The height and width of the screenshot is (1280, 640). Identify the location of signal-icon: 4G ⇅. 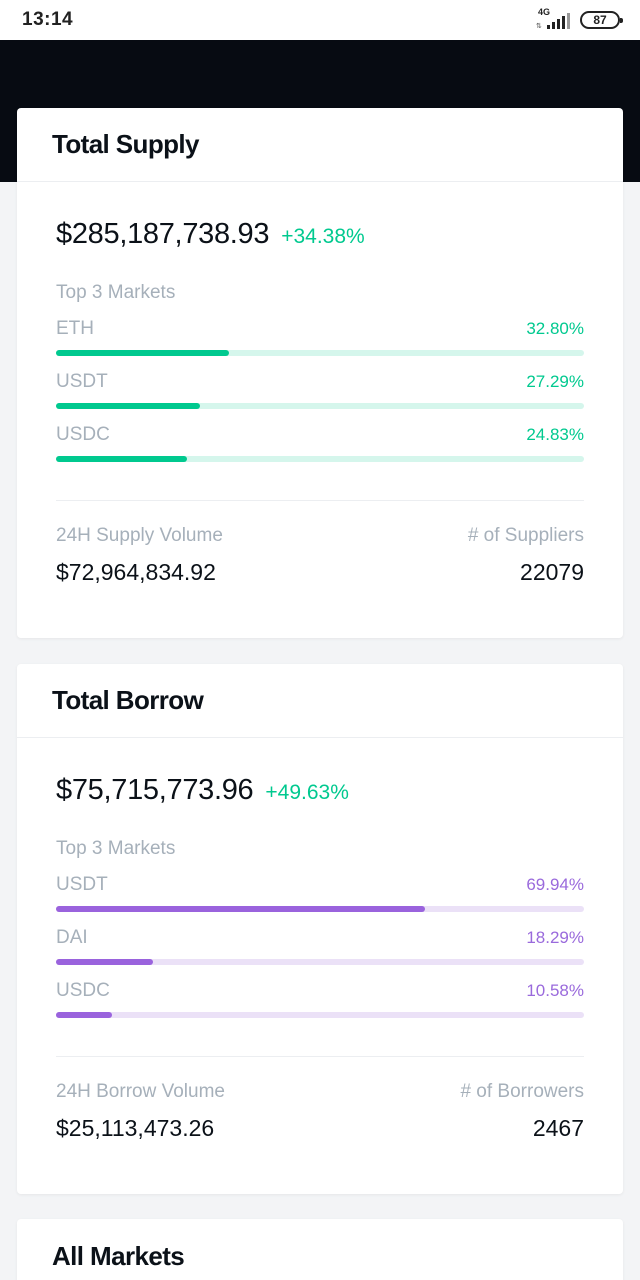
(553, 19).